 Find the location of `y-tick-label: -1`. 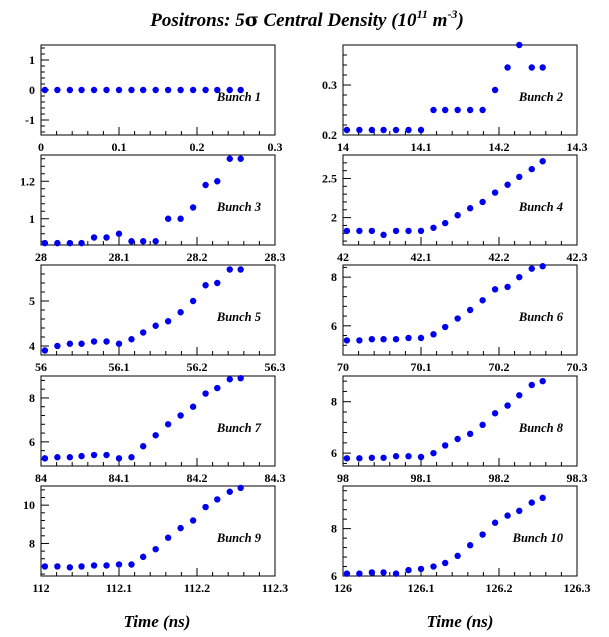

y-tick-label: -1 is located at coordinates (30, 120).